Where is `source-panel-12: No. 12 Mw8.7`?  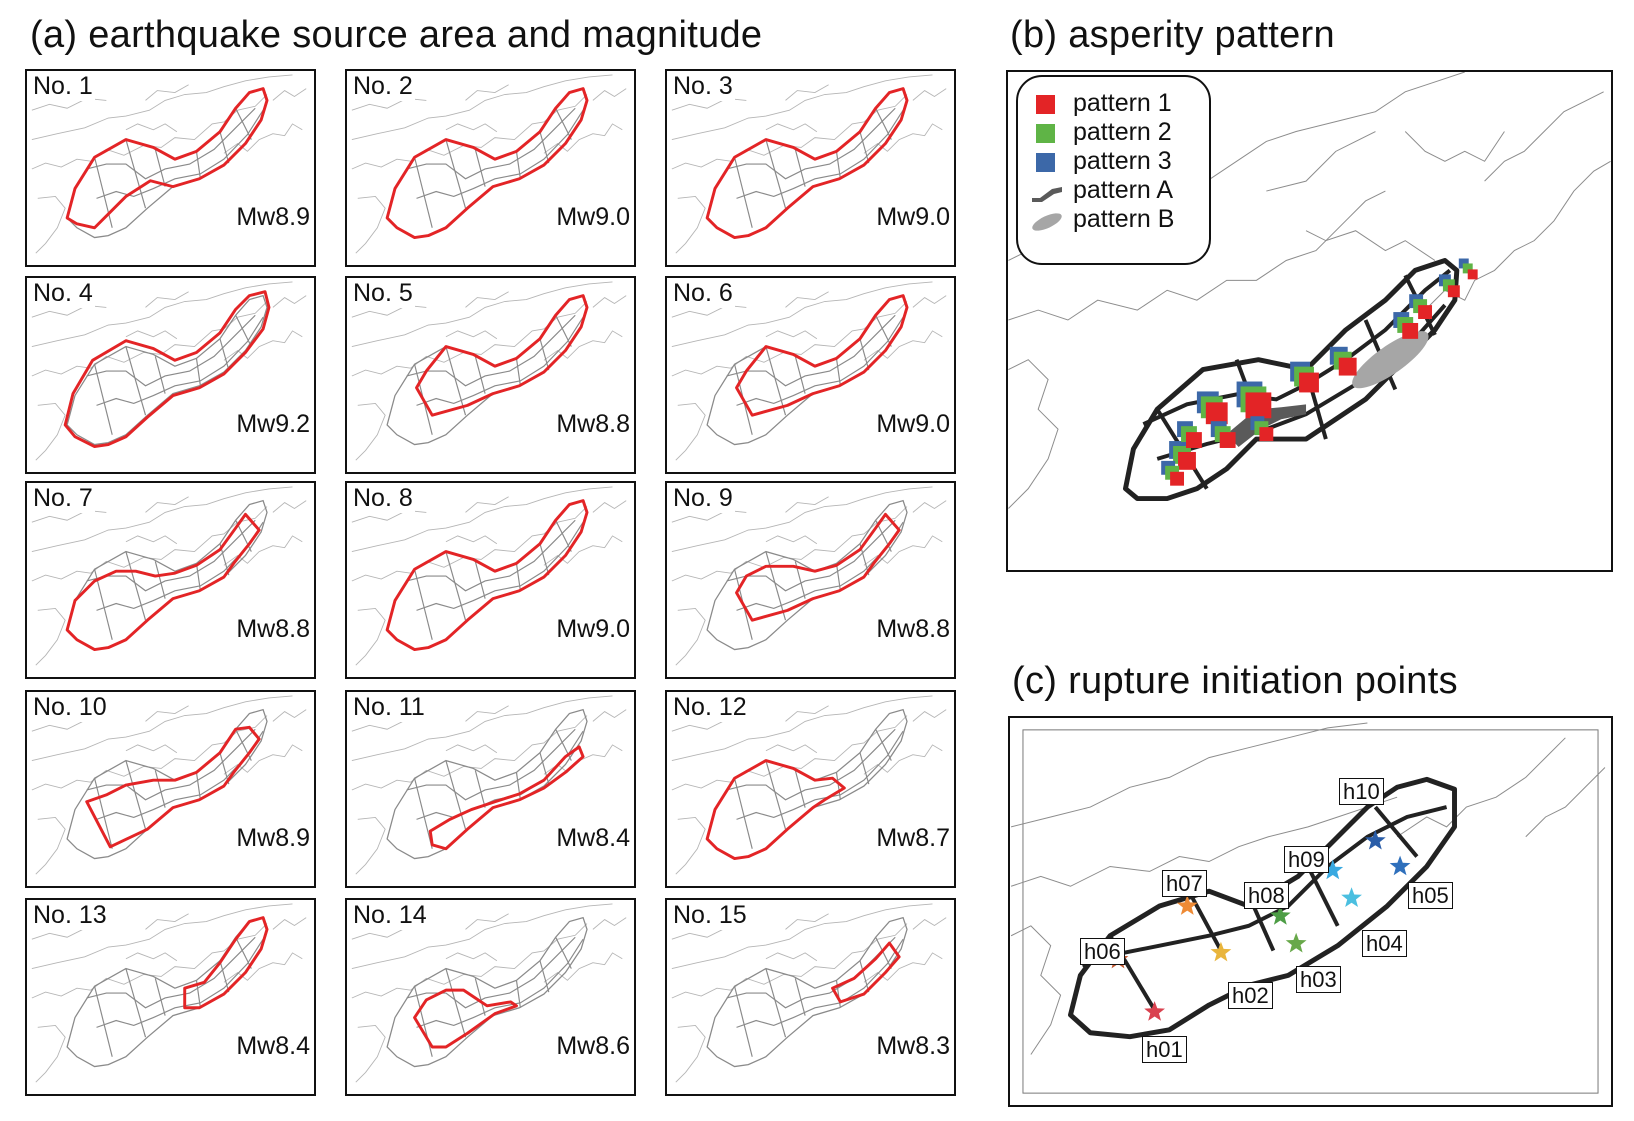
source-panel-12: No. 12 Mw8.7 is located at coordinates (810, 789).